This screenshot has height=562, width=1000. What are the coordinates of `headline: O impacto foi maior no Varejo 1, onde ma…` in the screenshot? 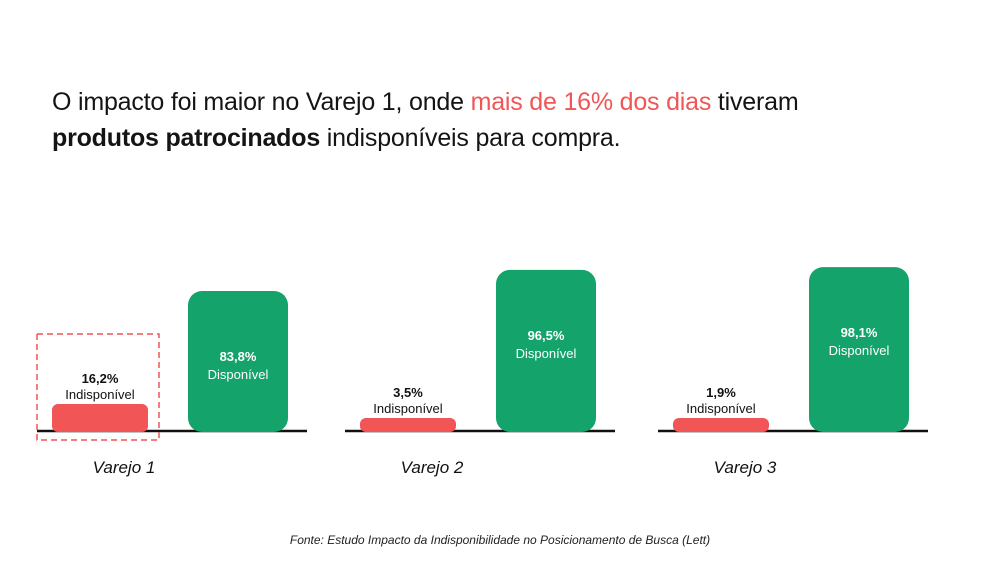 It's located at (502, 120).